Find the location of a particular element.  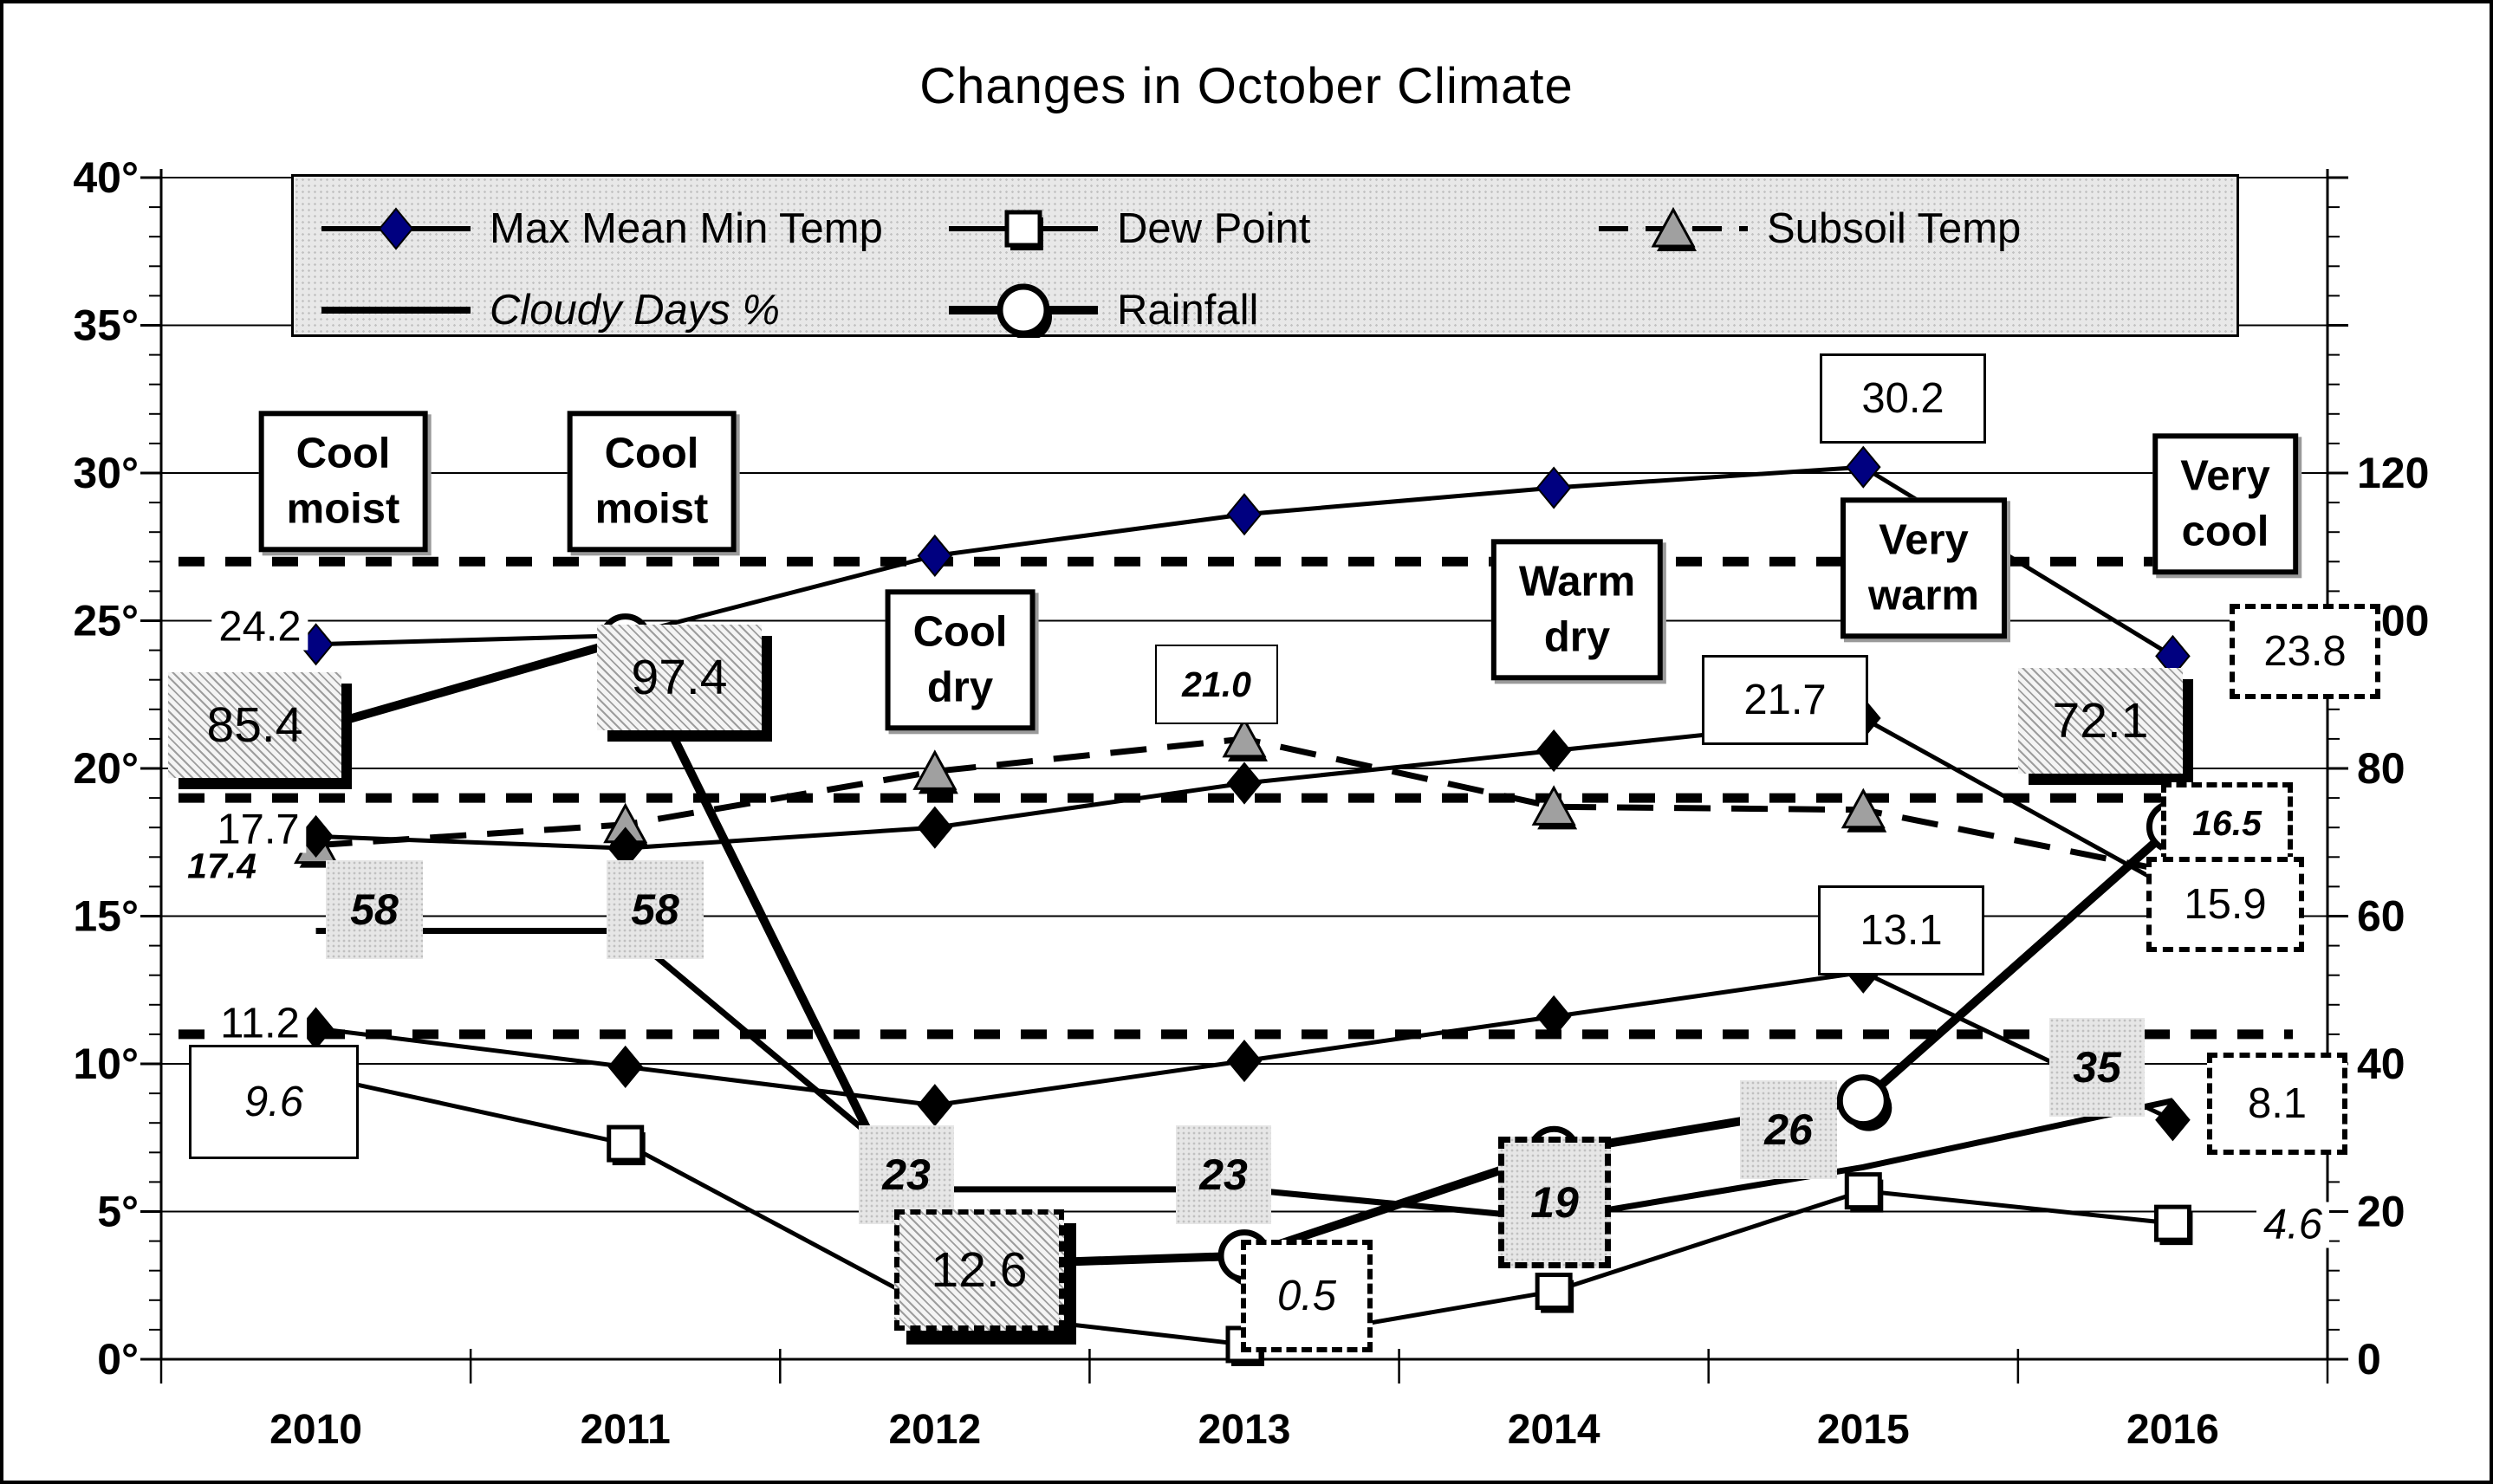

value-label-15-9: 15.9 is located at coordinates (2225, 904).